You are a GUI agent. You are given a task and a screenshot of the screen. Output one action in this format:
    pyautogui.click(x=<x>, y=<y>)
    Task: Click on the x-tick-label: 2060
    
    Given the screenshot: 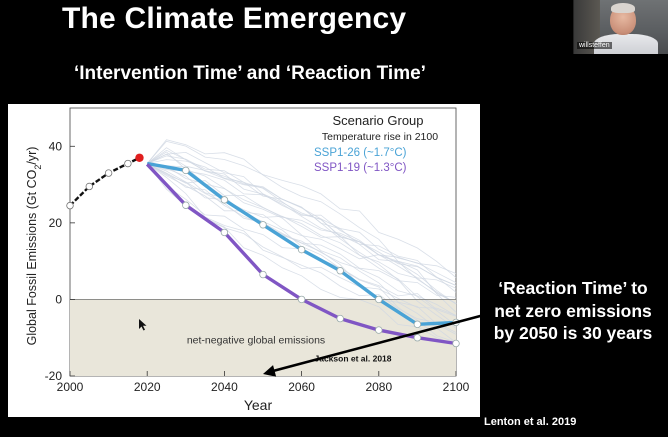 What is the action you would take?
    pyautogui.click(x=301, y=387)
    